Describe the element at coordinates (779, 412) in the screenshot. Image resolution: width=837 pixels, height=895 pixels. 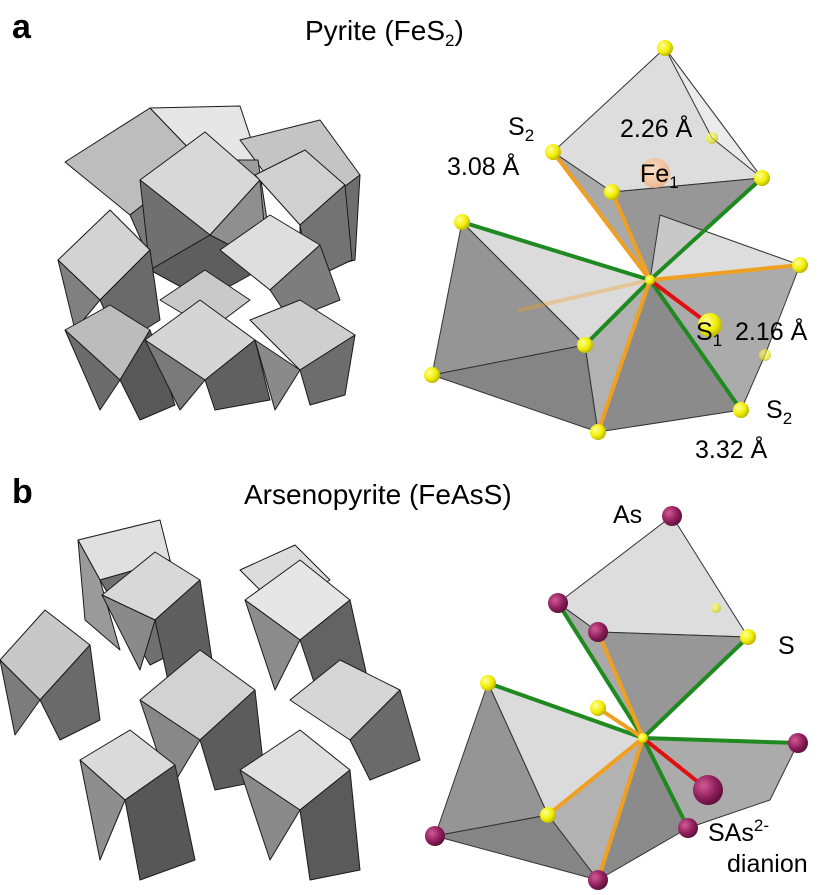
I see `label-s2-bottom: S2` at that location.